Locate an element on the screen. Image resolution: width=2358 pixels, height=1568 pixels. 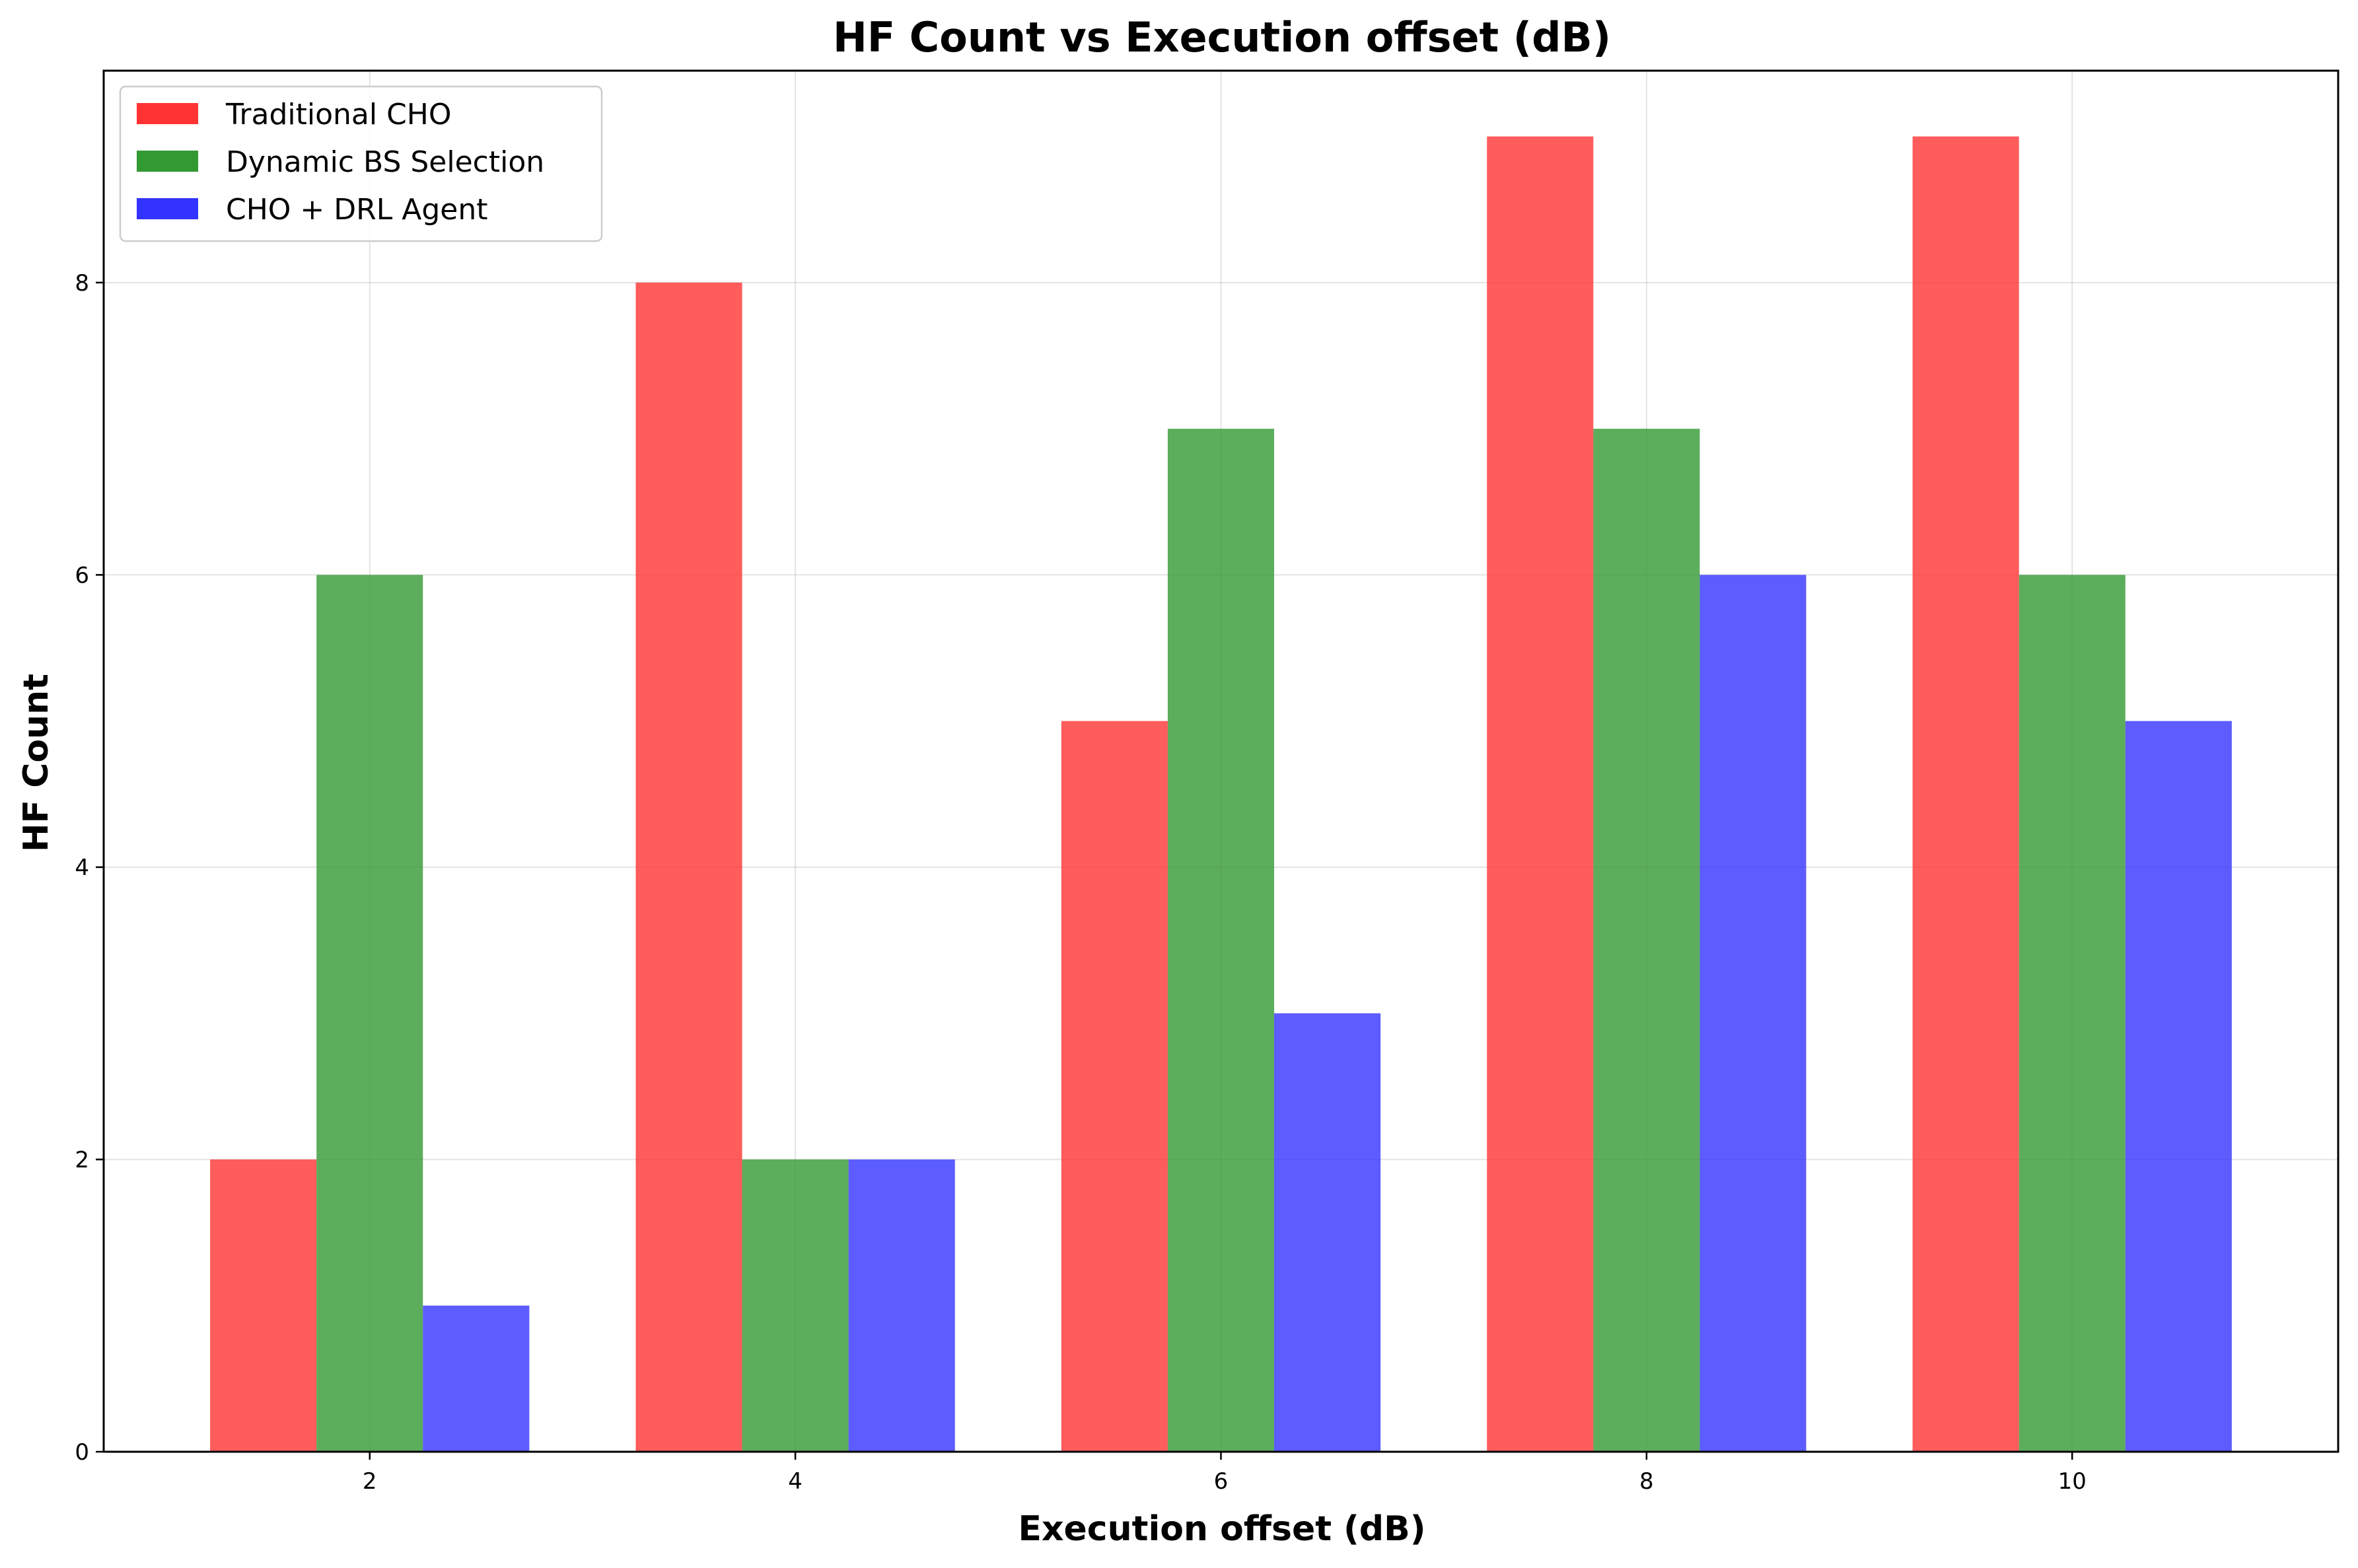
y-tick-label: 6 is located at coordinates (82, 575).